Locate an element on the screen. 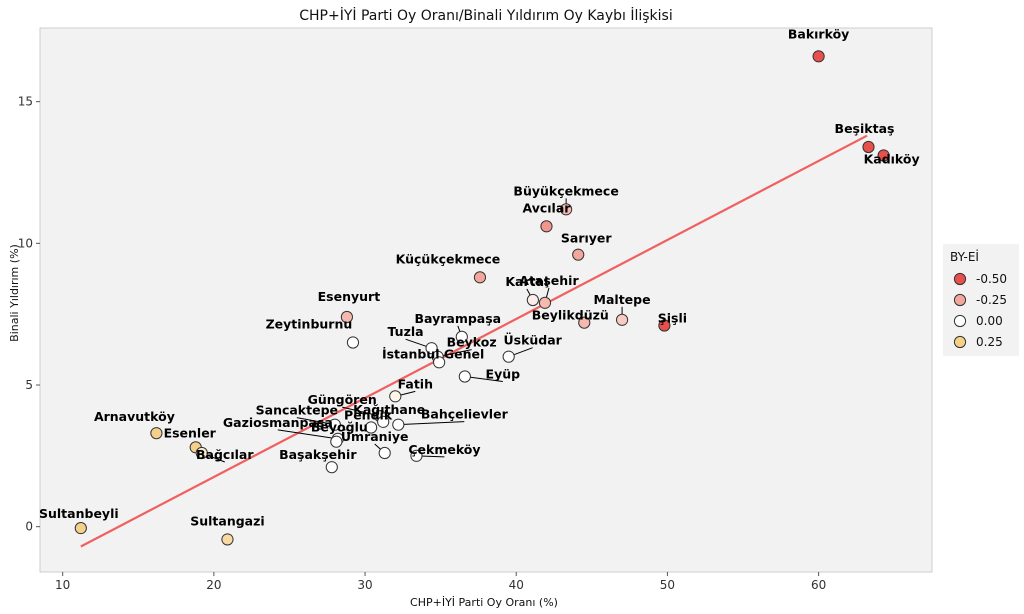 The image size is (1024, 614). data-label: Sultanbeyli is located at coordinates (79, 513).